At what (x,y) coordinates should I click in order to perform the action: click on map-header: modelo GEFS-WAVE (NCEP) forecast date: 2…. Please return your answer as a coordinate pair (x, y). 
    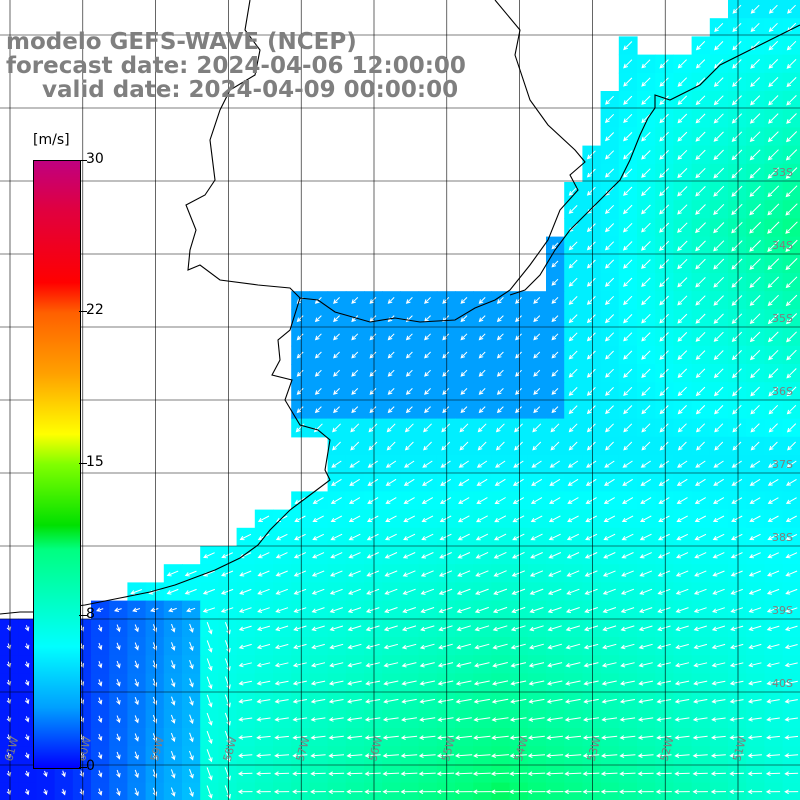
    Looking at the image, I should click on (236, 66).